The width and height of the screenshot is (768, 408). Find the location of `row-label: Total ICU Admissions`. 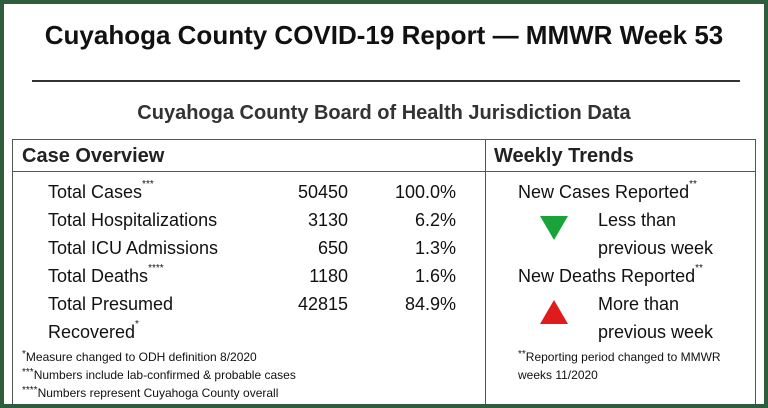

row-label: Total ICU Admissions is located at coordinates (148, 248).